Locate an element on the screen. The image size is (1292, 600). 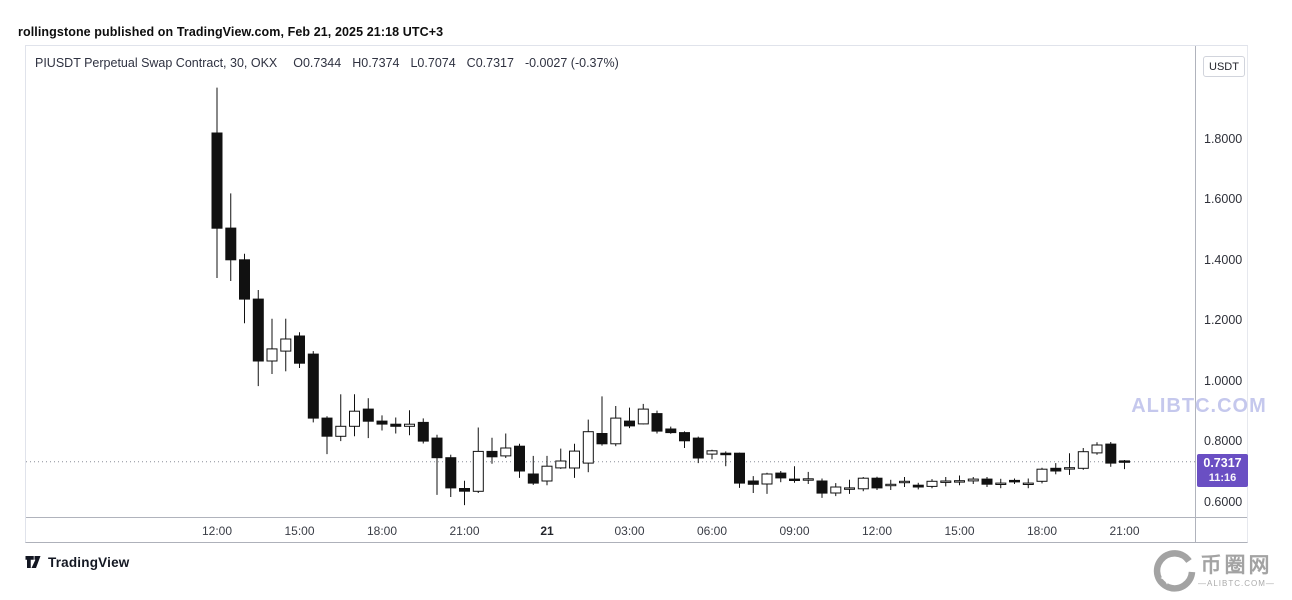
tradingview-logo-label: TradingView is located at coordinates (89, 562).